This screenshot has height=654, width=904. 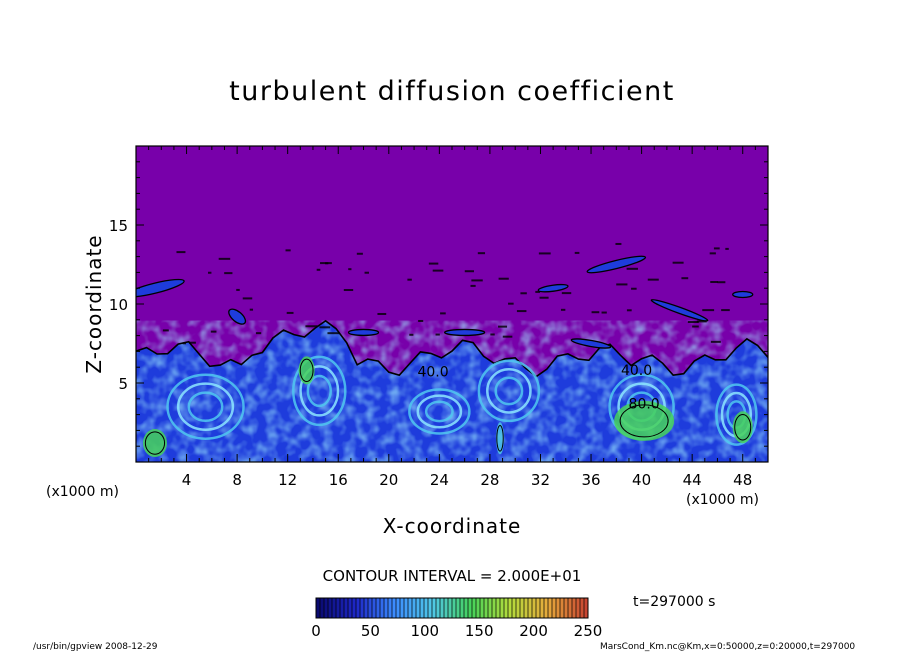 I want to click on colorbar-tick-label: 100, so click(x=424, y=631).